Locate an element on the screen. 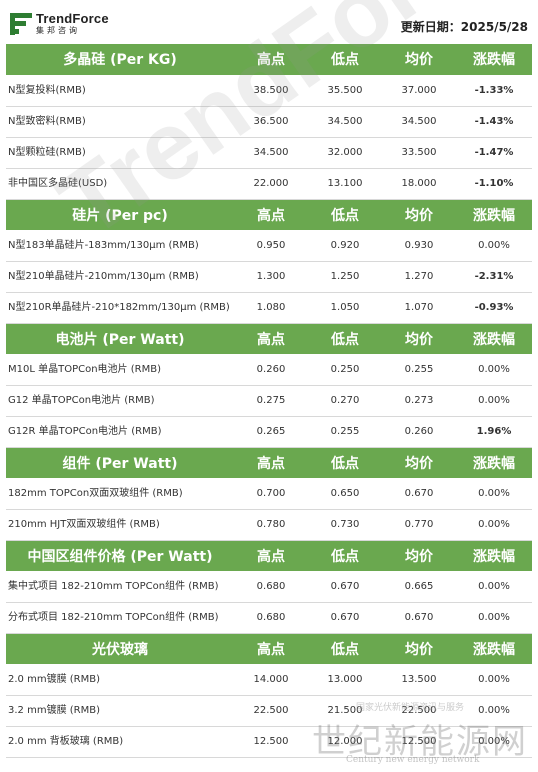 This screenshot has height=772, width=538. product-name: M10L 单晶TOPCon电池片 (RMB) is located at coordinates (120, 370).